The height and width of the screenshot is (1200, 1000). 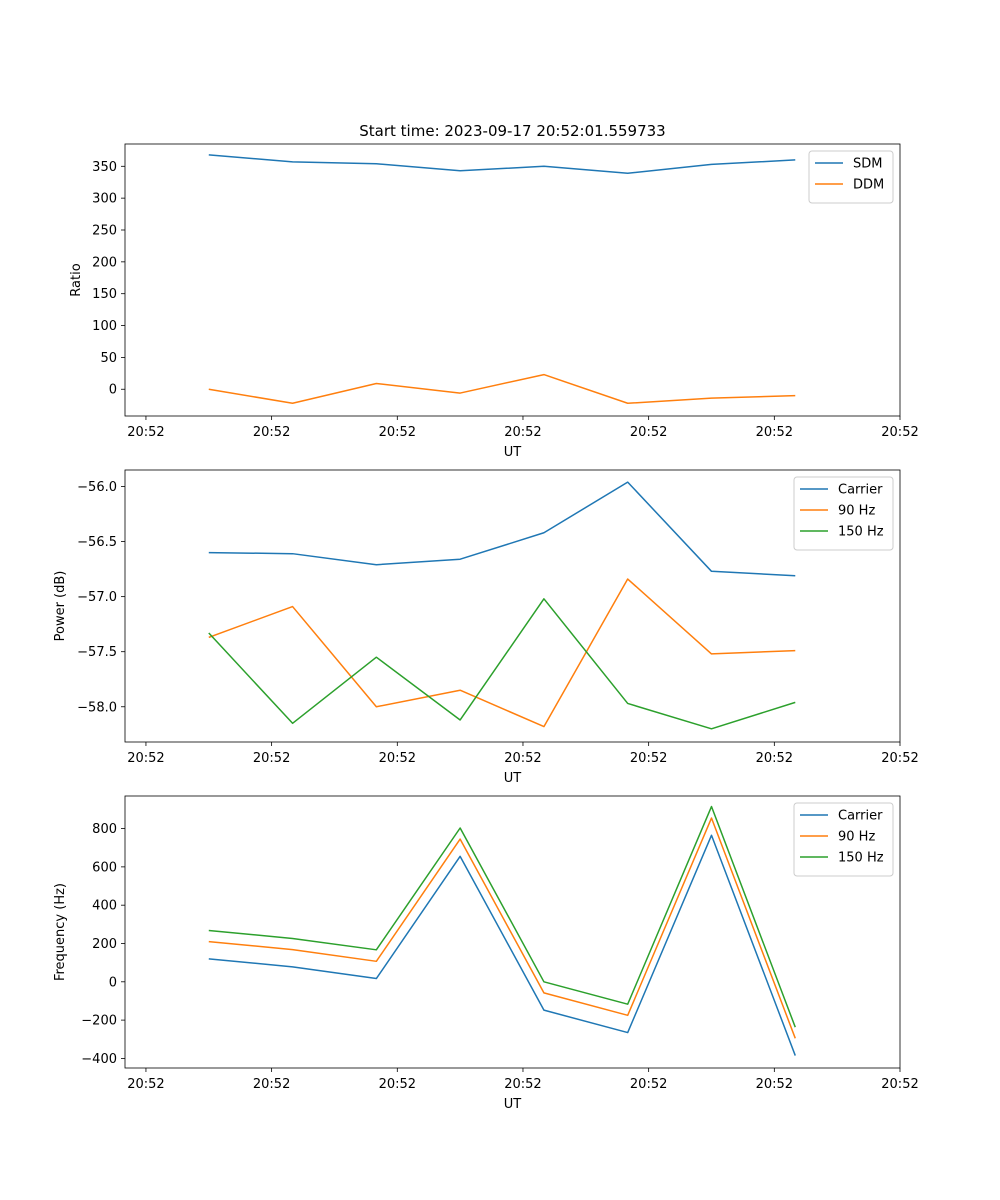 I want to click on legend-label: SDM, so click(x=867, y=164).